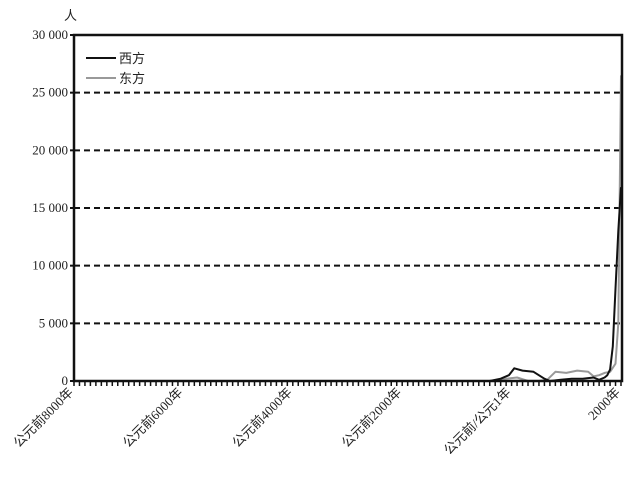 The width and height of the screenshot is (628, 483). I want to click on legend: 西方 东方, so click(115, 68).